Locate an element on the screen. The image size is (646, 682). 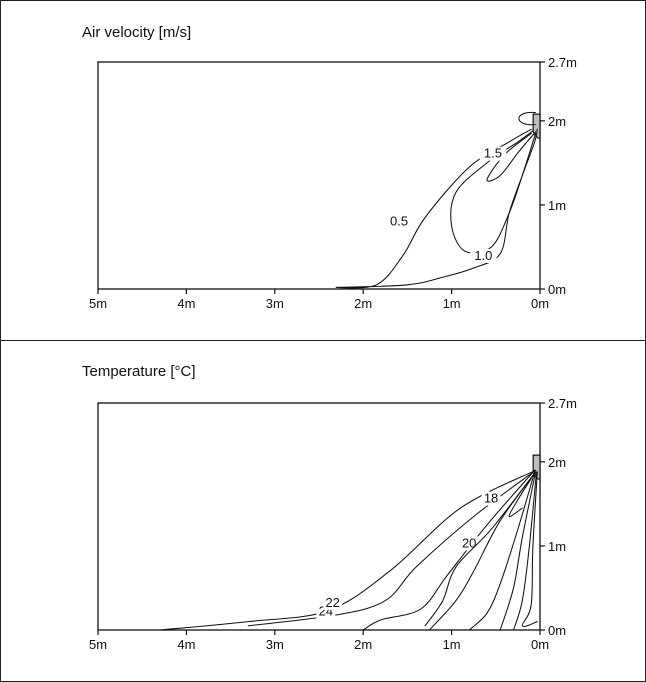
chart-title: Air velocity [m/s] is located at coordinates (137, 32).